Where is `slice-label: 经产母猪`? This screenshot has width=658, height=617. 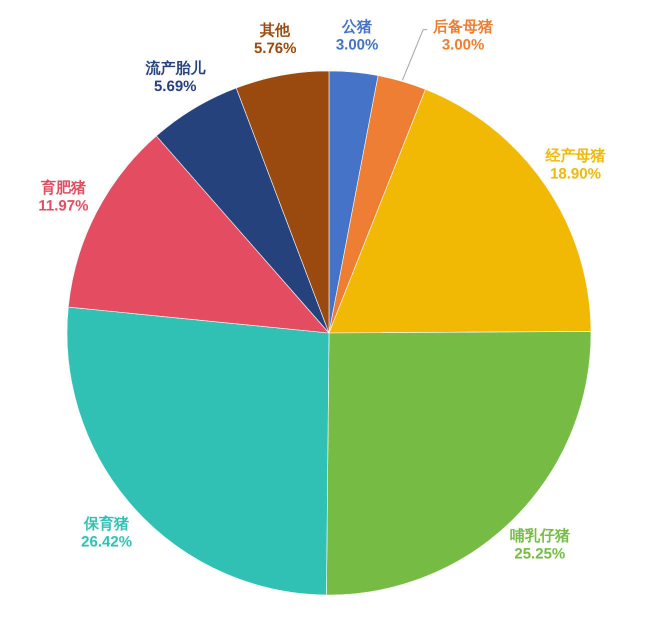 slice-label: 经产母猪 is located at coordinates (575, 155).